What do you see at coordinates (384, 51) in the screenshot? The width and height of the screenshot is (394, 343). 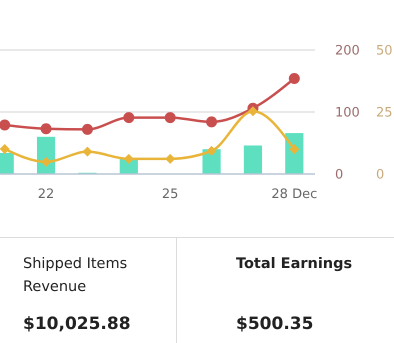 I see `y2-tick-label: 50` at bounding box center [384, 51].